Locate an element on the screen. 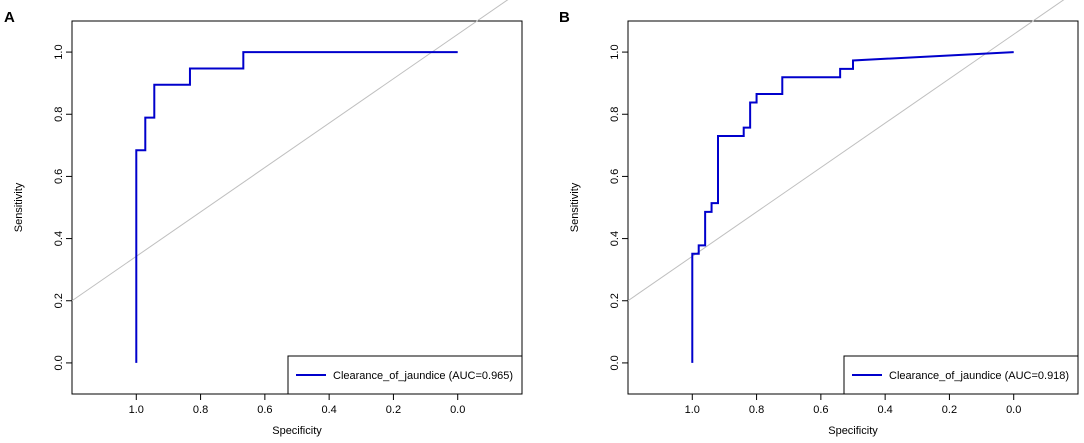 The width and height of the screenshot is (1084, 443). legend-box-b is located at coordinates (961, 375).